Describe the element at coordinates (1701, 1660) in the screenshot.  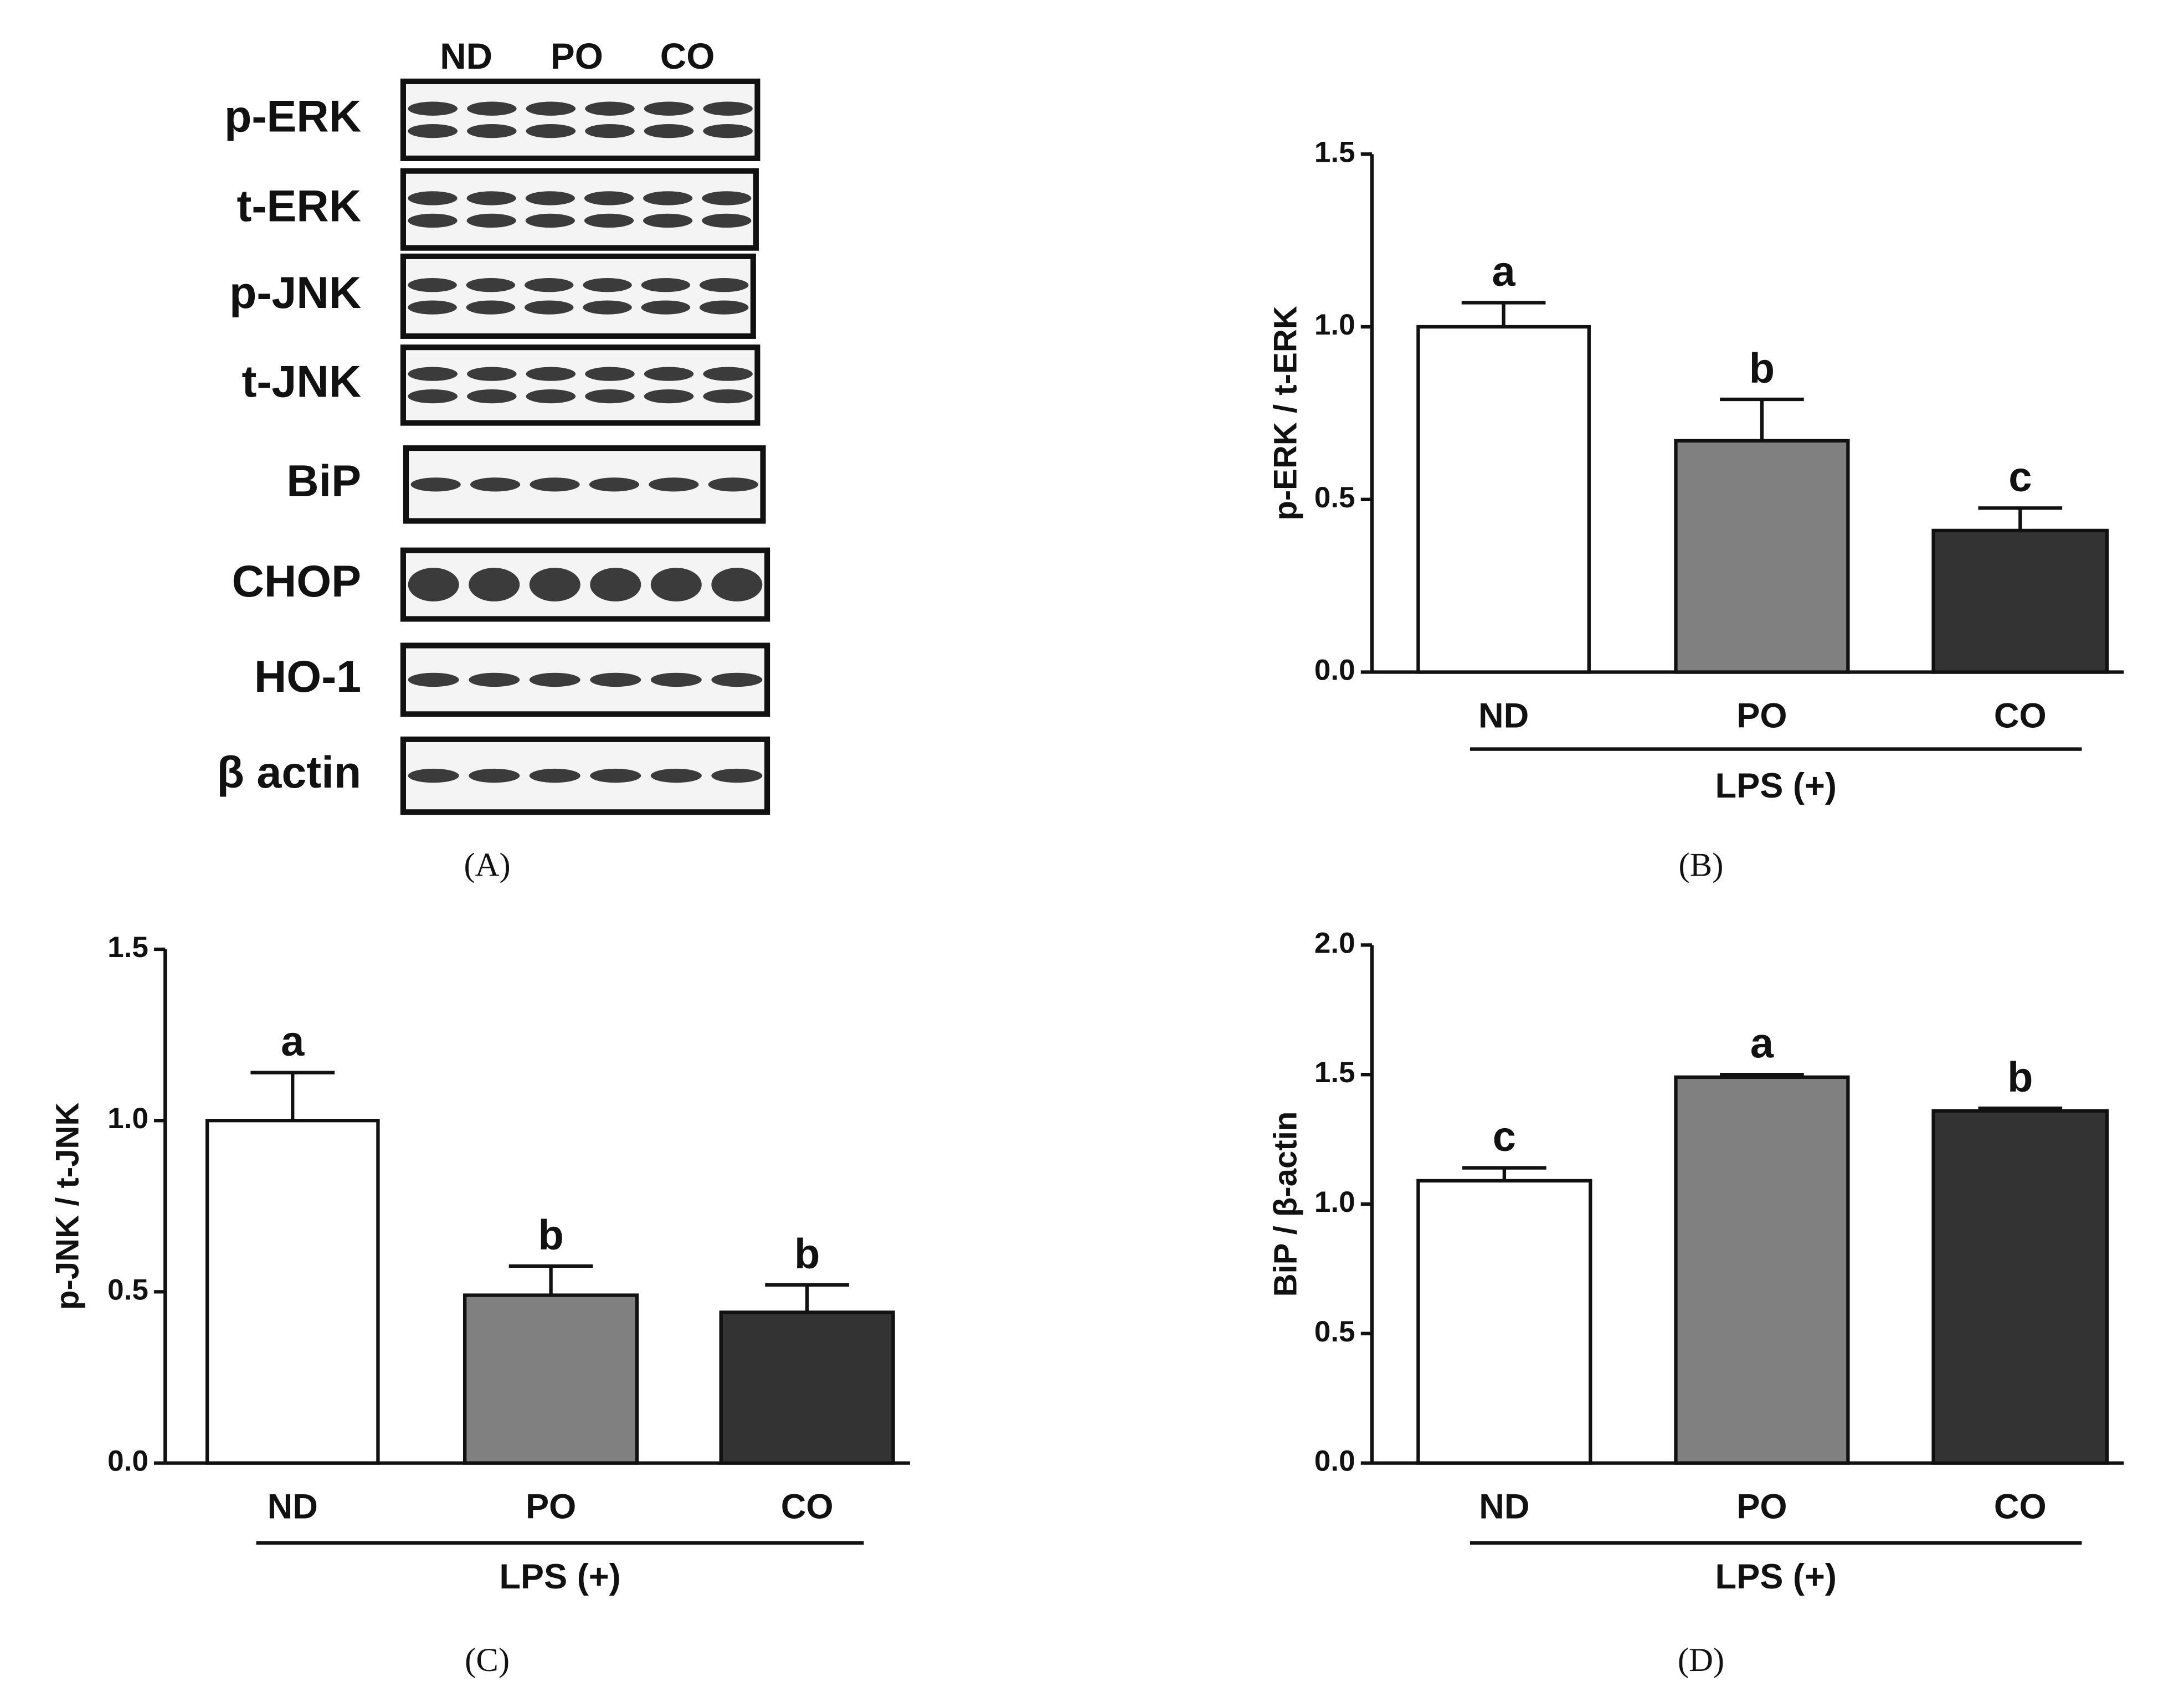
I see `panel-label: (D)` at that location.